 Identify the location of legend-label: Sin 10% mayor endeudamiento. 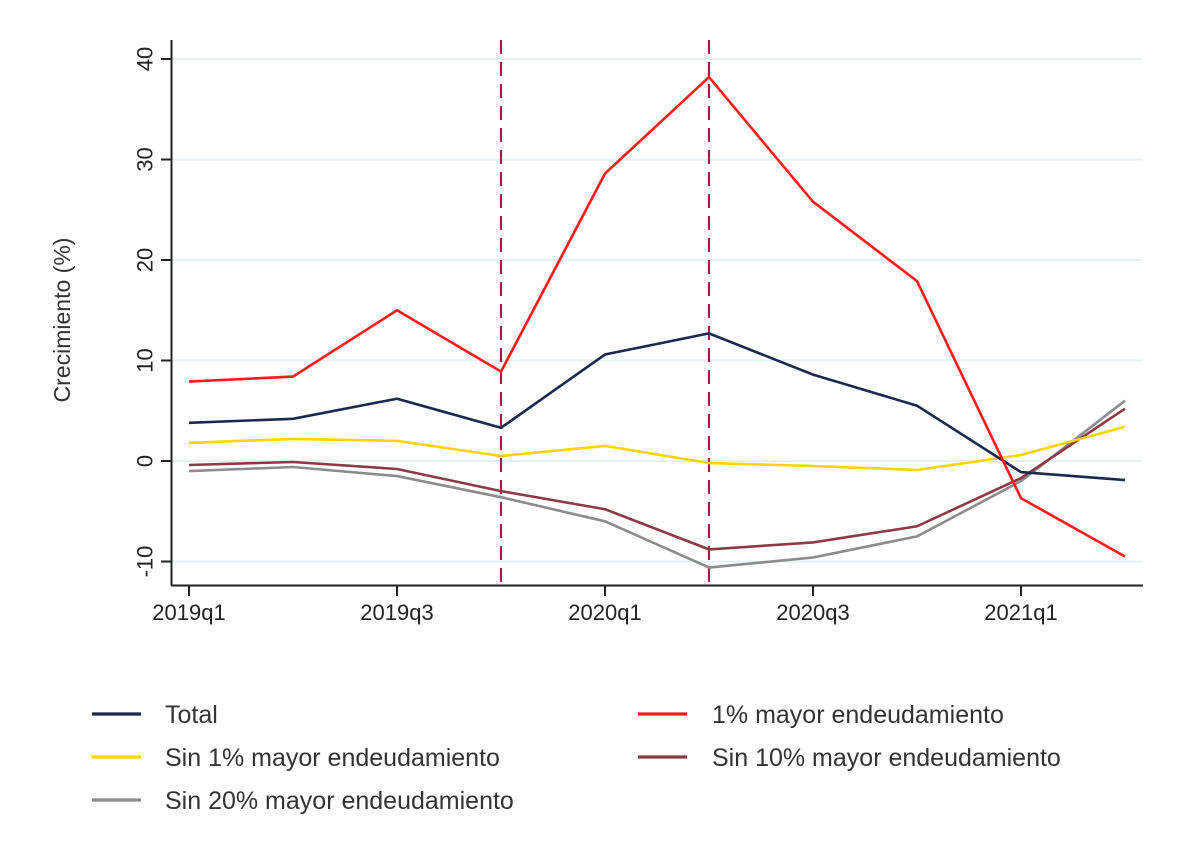
(886, 758).